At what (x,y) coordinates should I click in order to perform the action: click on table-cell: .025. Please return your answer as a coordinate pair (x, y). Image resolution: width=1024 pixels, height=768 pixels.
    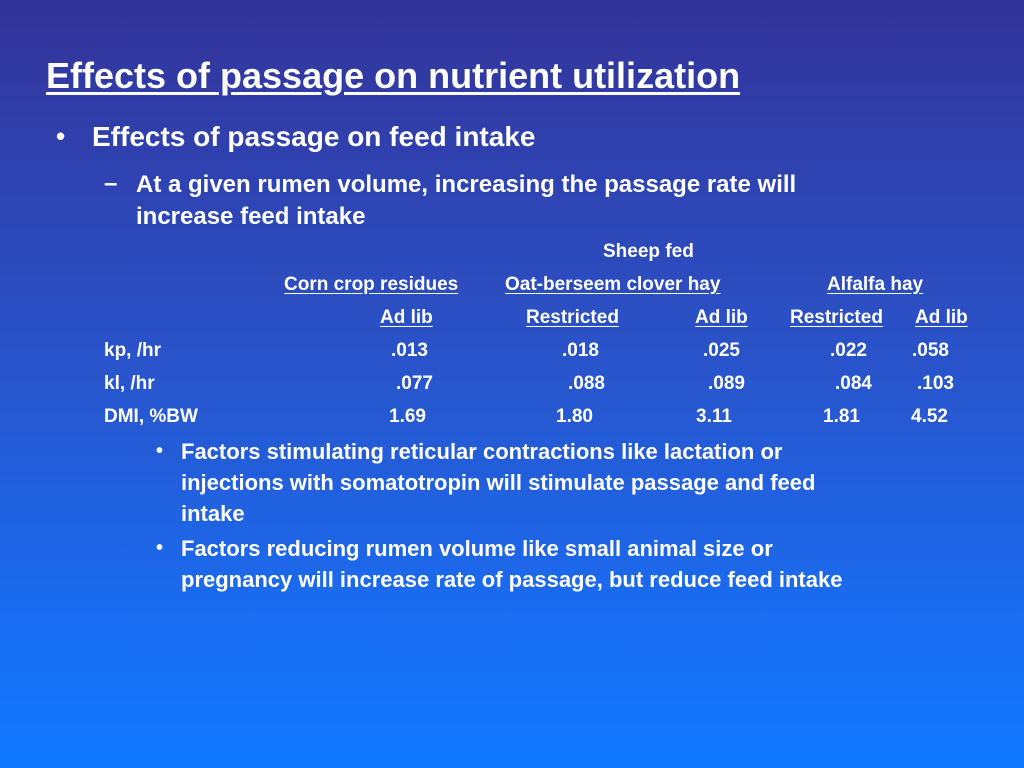
    Looking at the image, I should click on (721, 350).